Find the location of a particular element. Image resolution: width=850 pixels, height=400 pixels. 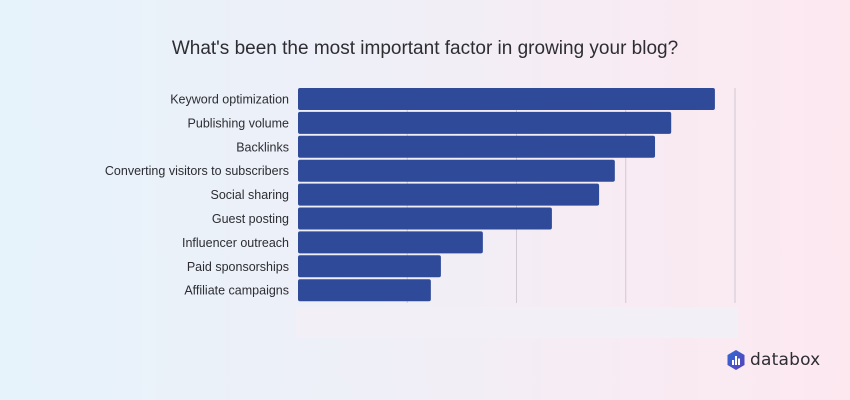

databox-logo: databox is located at coordinates (773, 360).